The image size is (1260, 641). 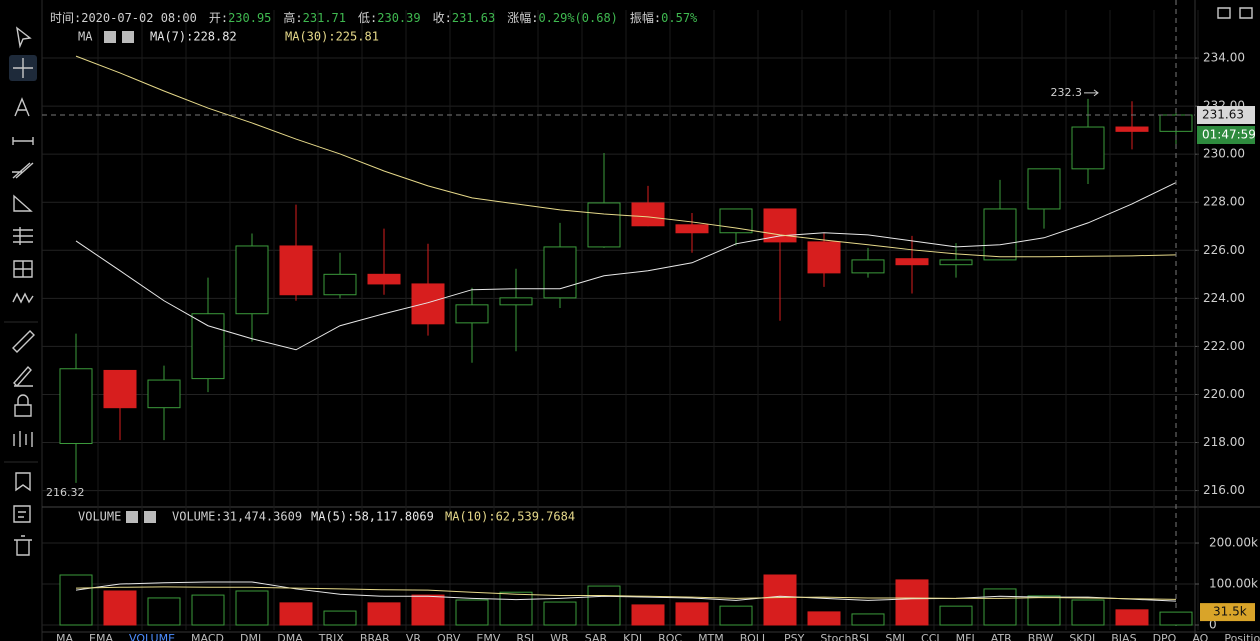 What do you see at coordinates (525, 636) in the screenshot?
I see `indicator-tab: RSI` at bounding box center [525, 636].